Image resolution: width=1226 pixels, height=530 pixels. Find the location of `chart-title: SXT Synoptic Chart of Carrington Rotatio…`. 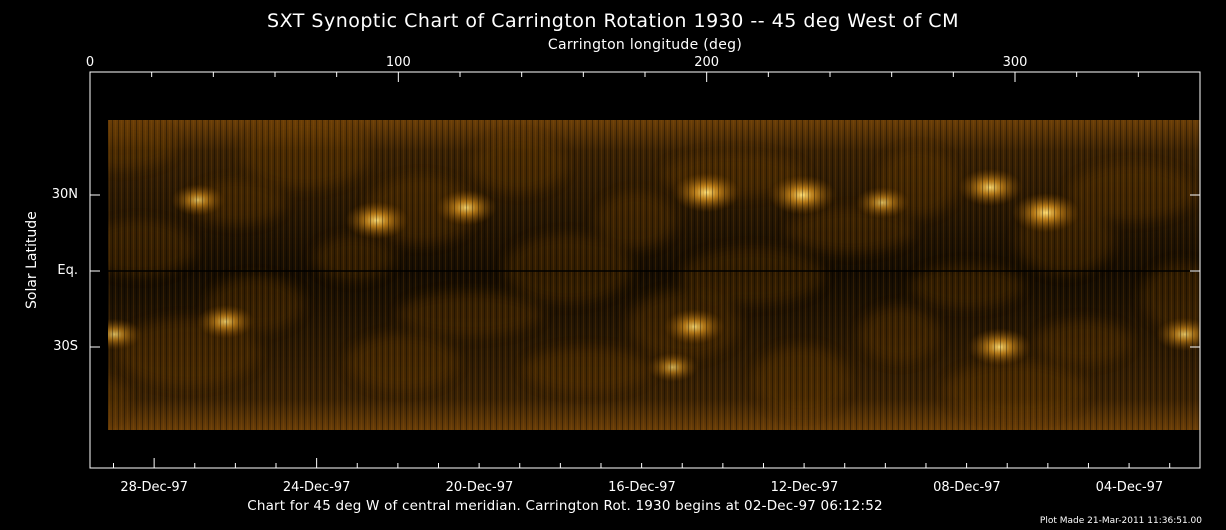

chart-title: SXT Synoptic Chart of Carrington Rotatio… is located at coordinates (613, 21).